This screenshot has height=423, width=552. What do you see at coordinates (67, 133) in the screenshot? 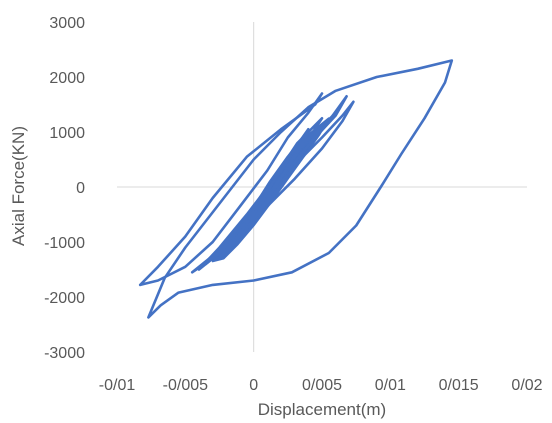
I see `y-tick-label: 1000` at bounding box center [67, 133].